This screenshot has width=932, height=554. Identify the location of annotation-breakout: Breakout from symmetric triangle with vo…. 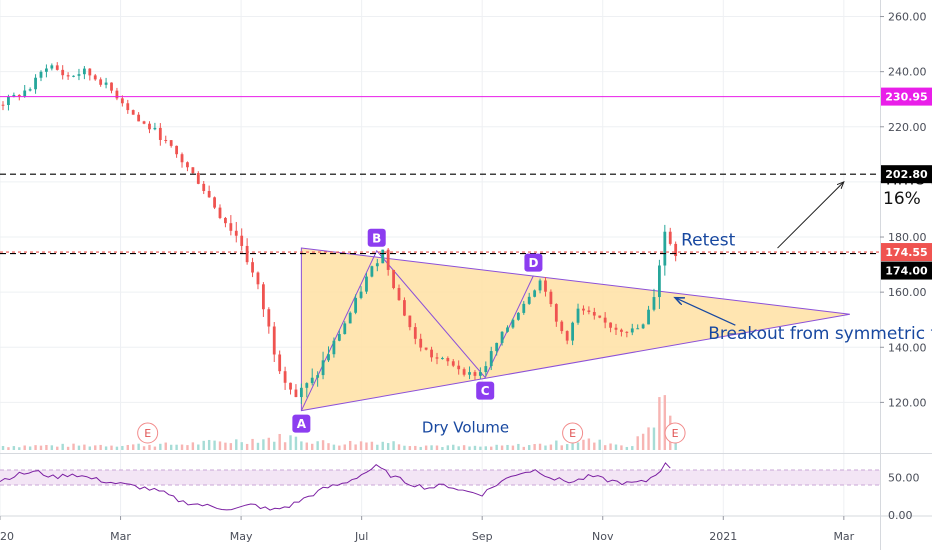
(820, 334).